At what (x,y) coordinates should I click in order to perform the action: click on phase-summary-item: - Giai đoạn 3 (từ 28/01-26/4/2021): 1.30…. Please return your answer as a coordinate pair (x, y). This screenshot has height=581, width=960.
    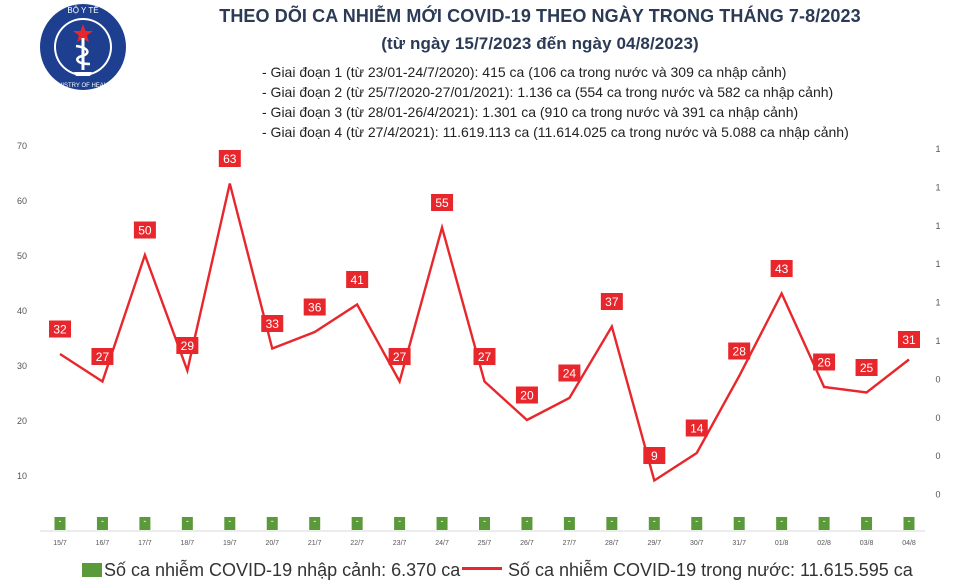
    Looking at the image, I should click on (530, 112).